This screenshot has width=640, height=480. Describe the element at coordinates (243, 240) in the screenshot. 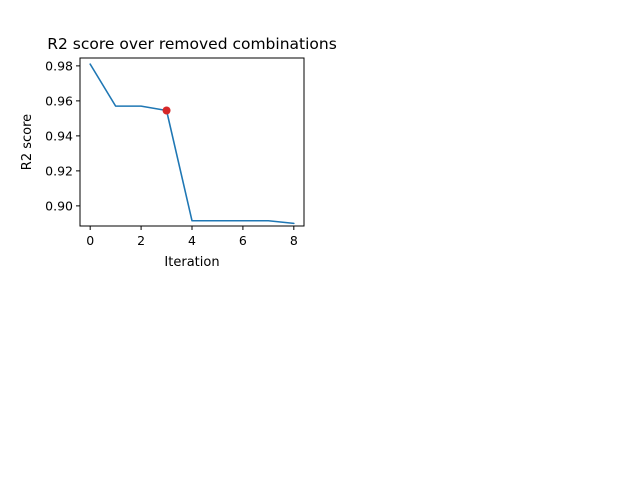

I see `x-tick-label: 6` at that location.